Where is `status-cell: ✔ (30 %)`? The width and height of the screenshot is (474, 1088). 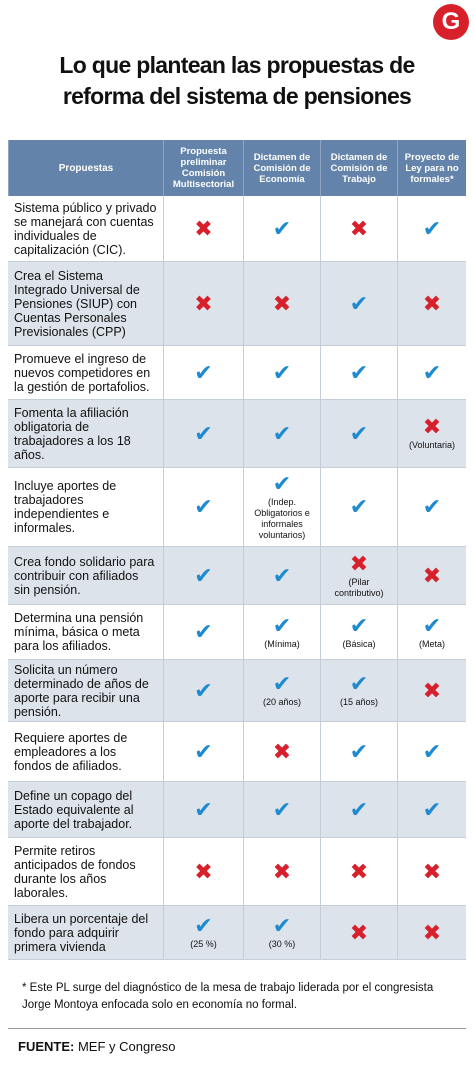
status-cell: ✔ (30 %) is located at coordinates (281, 932).